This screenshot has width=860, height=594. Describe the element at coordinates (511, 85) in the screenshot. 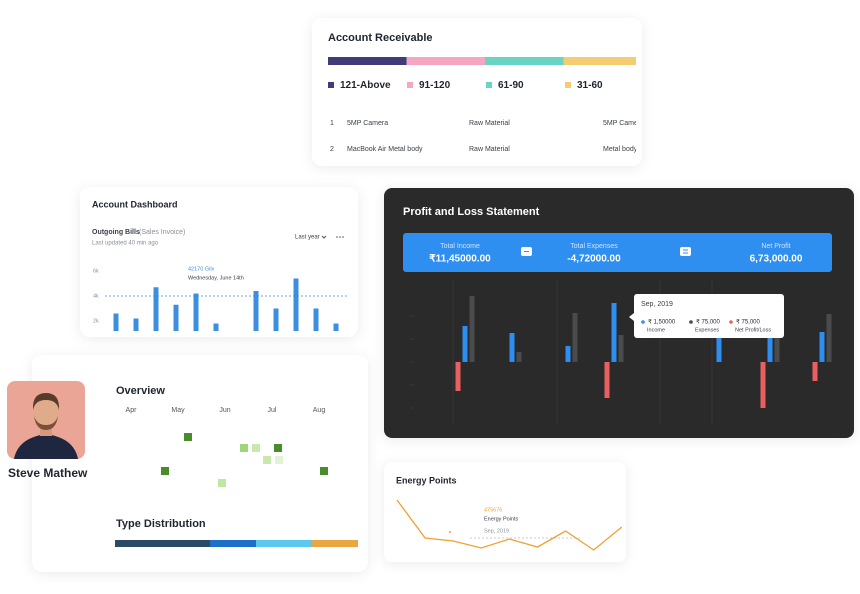

I see `legend-label: 61-90` at that location.